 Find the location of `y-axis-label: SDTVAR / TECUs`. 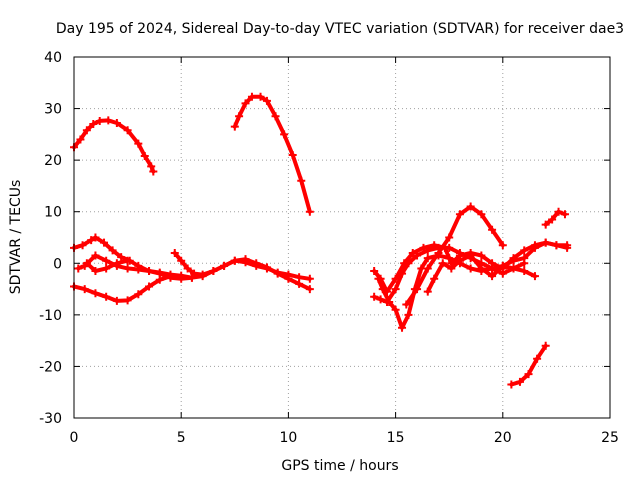

y-axis-label: SDTVAR / TECUs is located at coordinates (16, 237).